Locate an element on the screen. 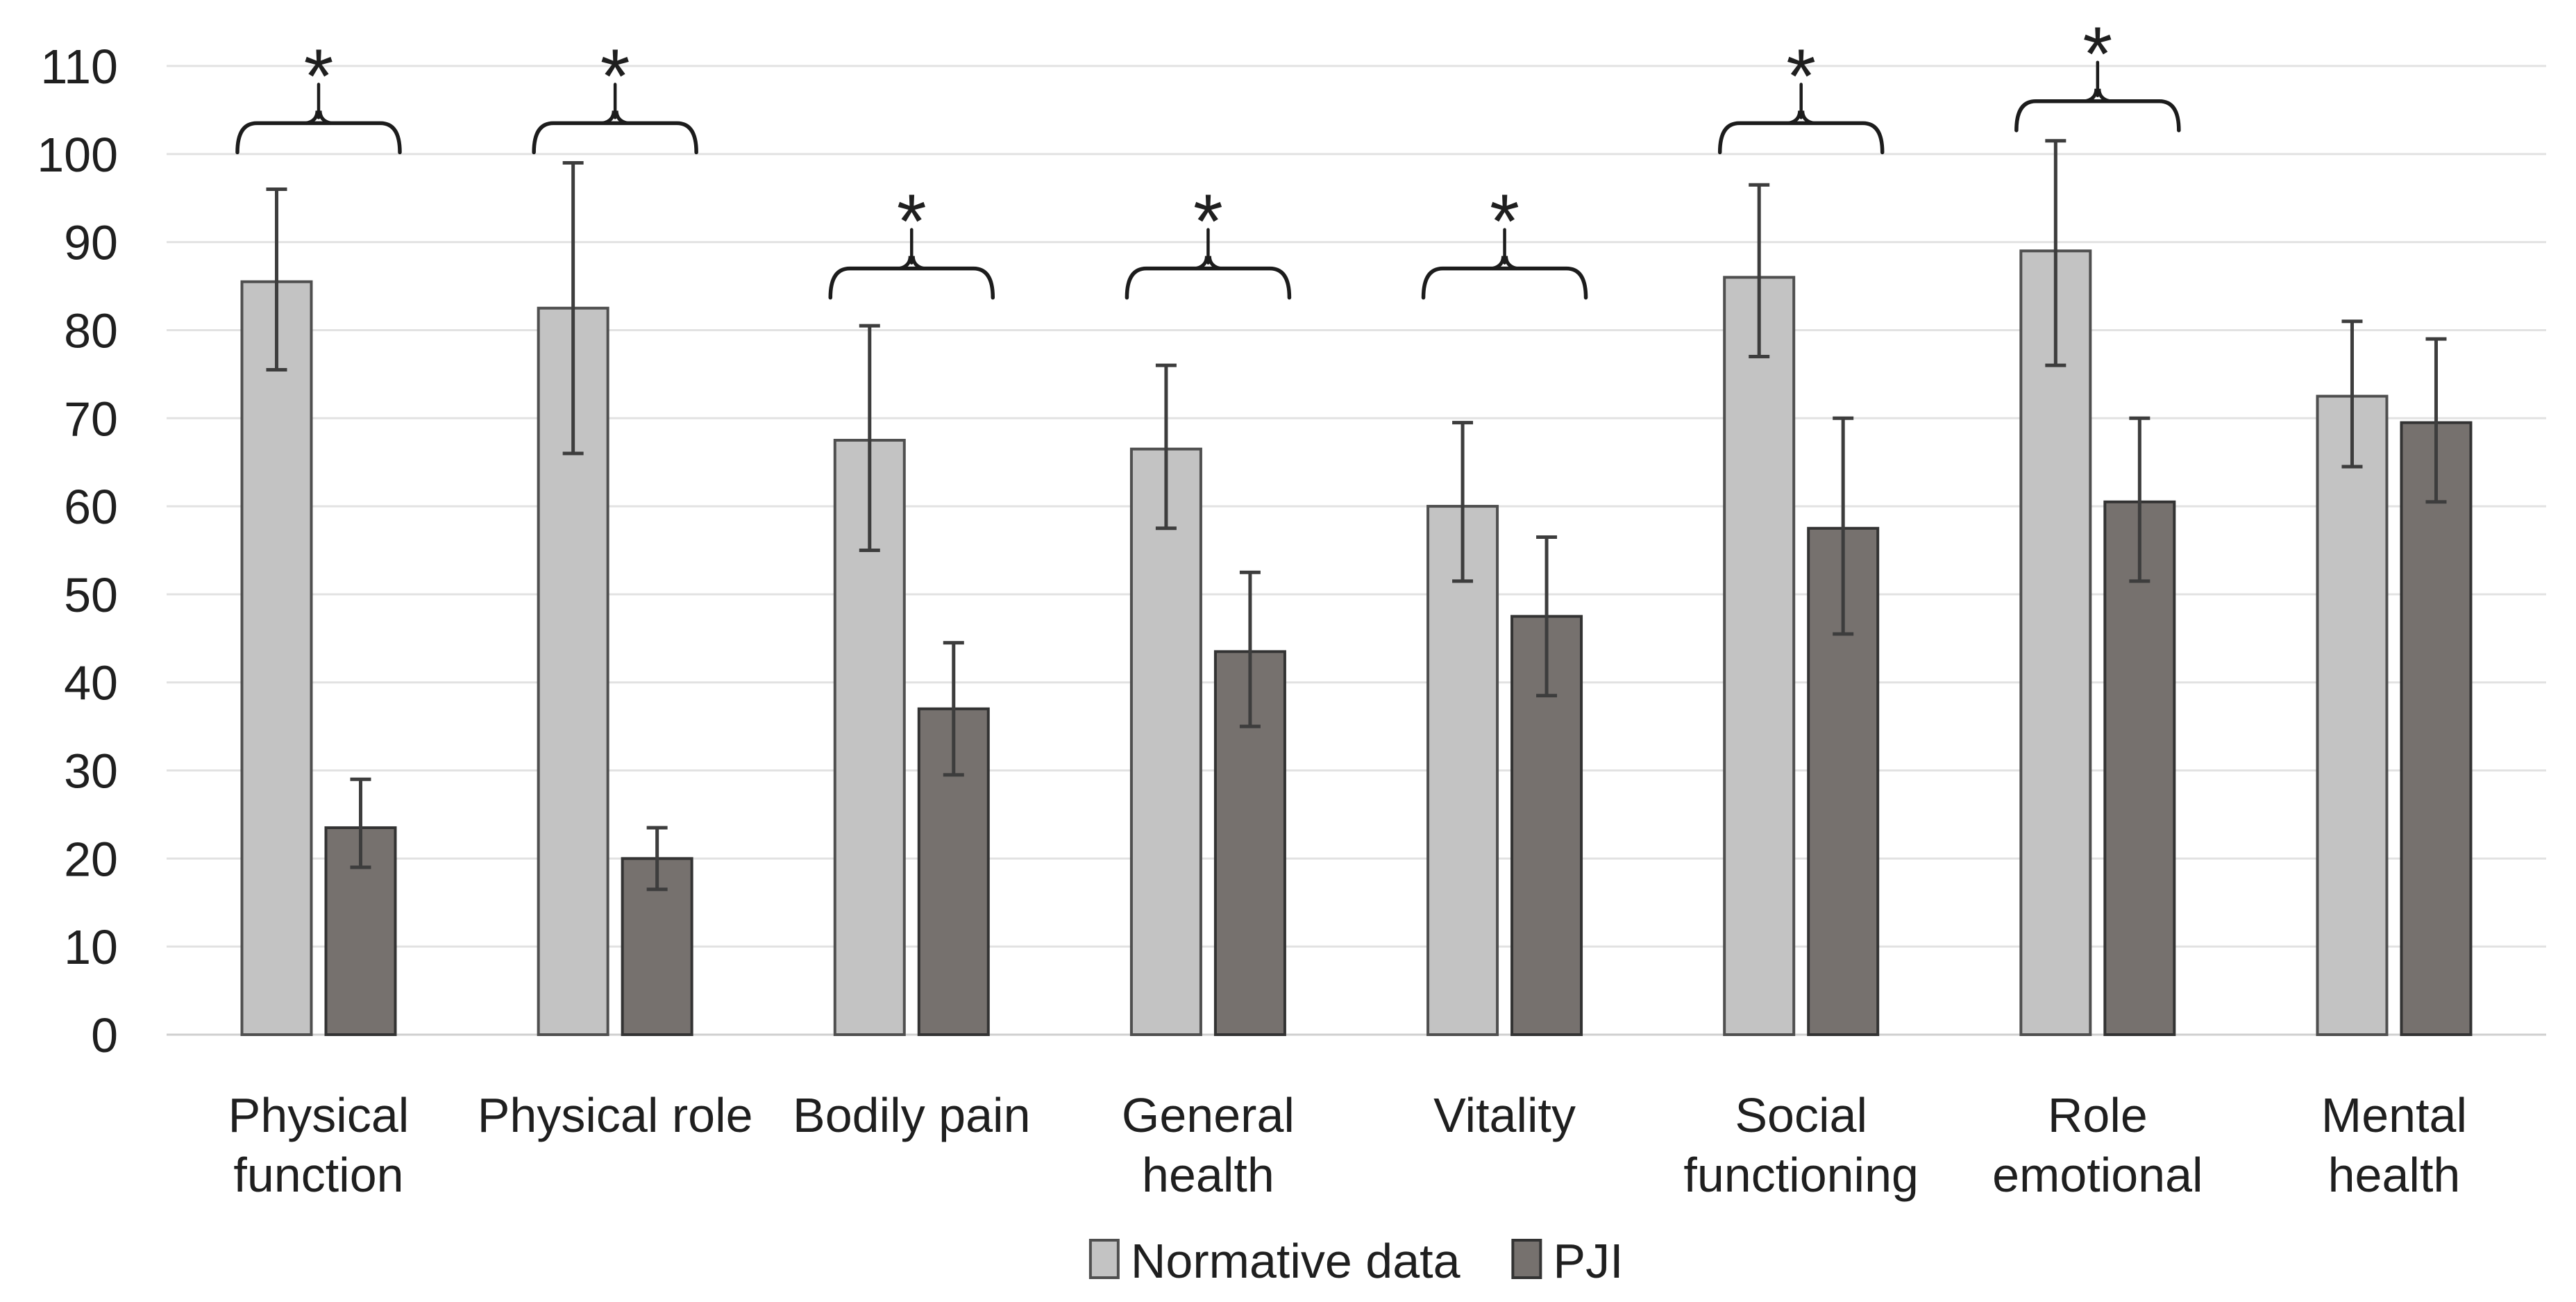  y-tick-label: 100 is located at coordinates (77, 155).